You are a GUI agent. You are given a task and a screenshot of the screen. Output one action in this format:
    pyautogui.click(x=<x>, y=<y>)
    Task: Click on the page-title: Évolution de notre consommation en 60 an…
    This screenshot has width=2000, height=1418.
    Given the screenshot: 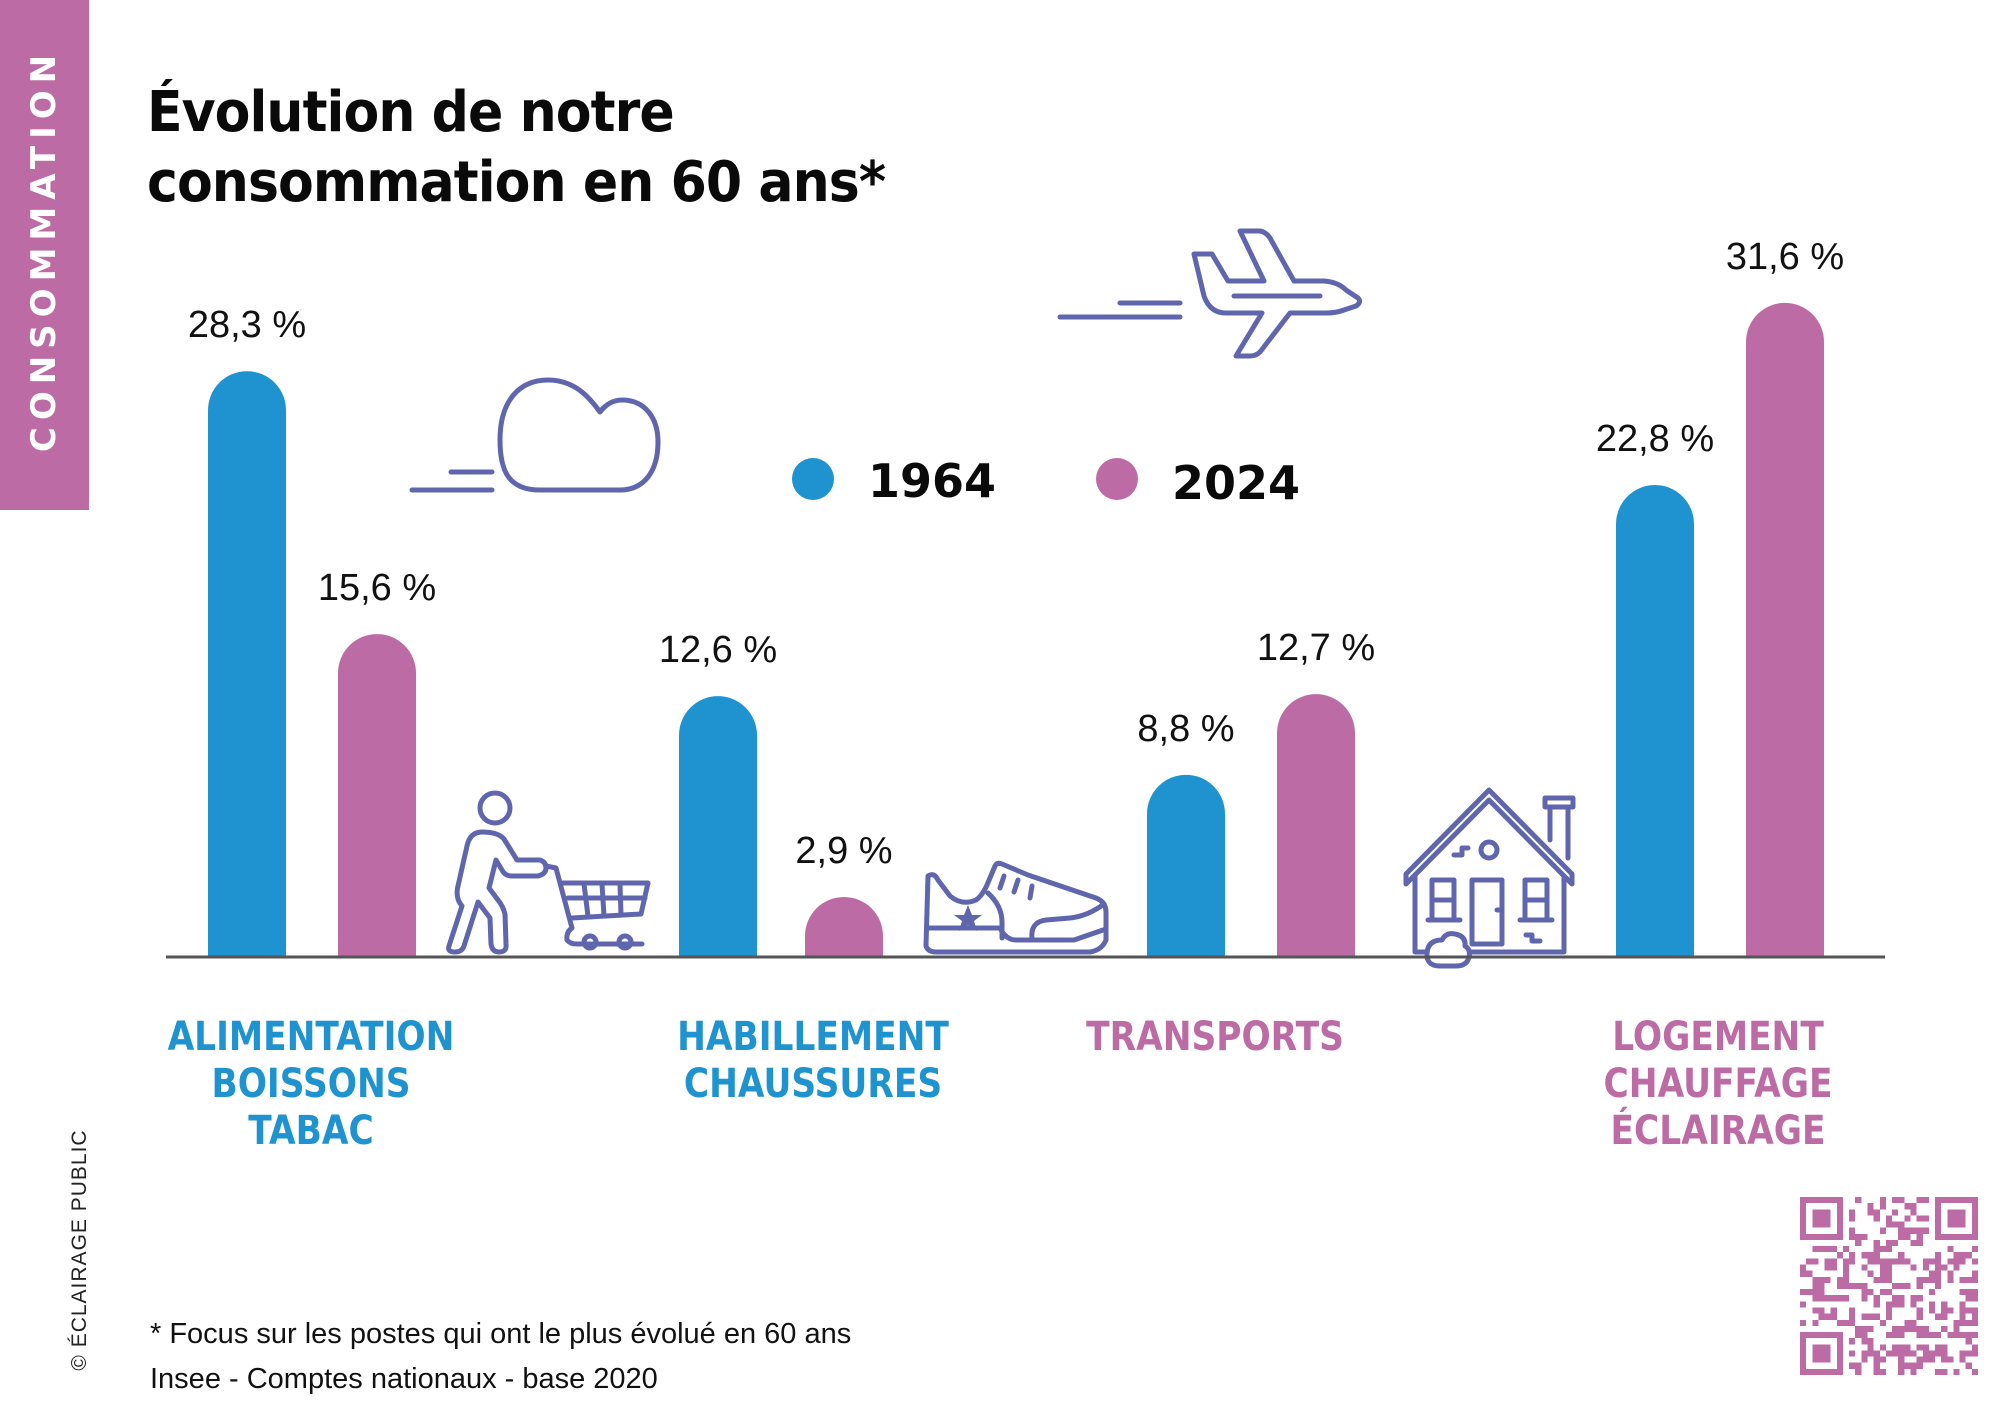 What is the action you would take?
    pyautogui.click(x=516, y=148)
    